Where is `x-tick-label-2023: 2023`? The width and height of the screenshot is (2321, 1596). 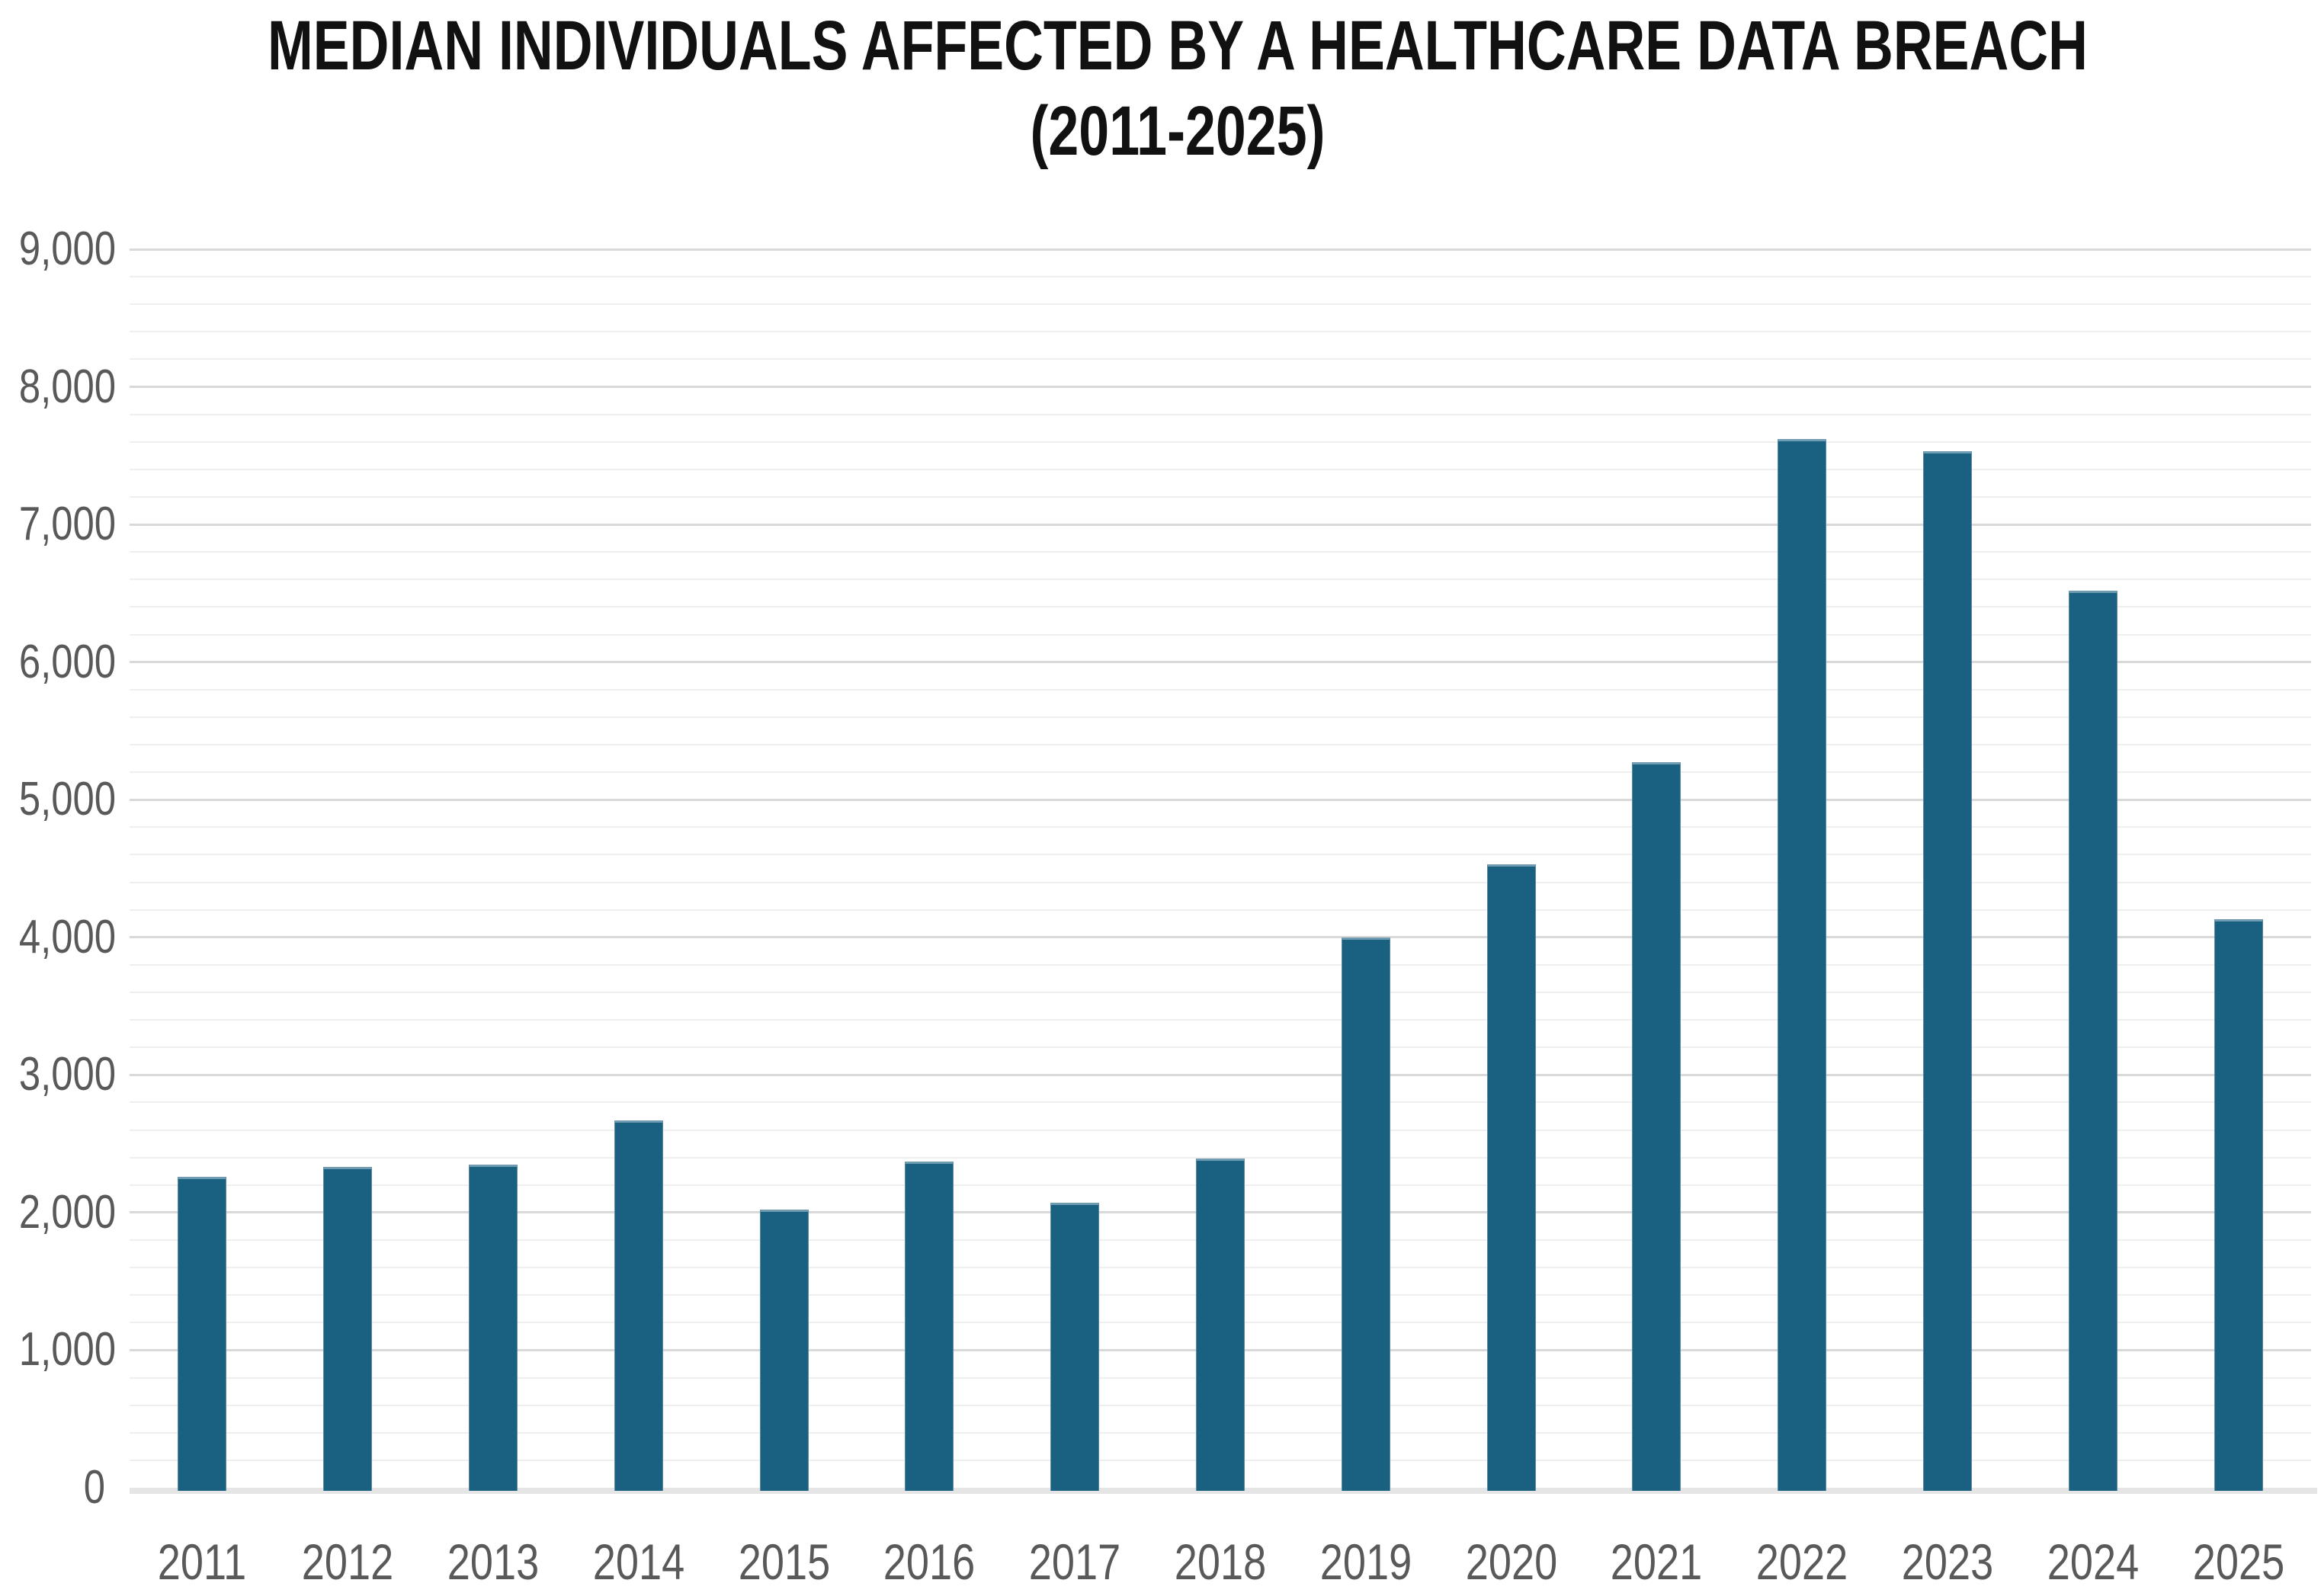
x-tick-label-2023: 2023 is located at coordinates (1947, 1562).